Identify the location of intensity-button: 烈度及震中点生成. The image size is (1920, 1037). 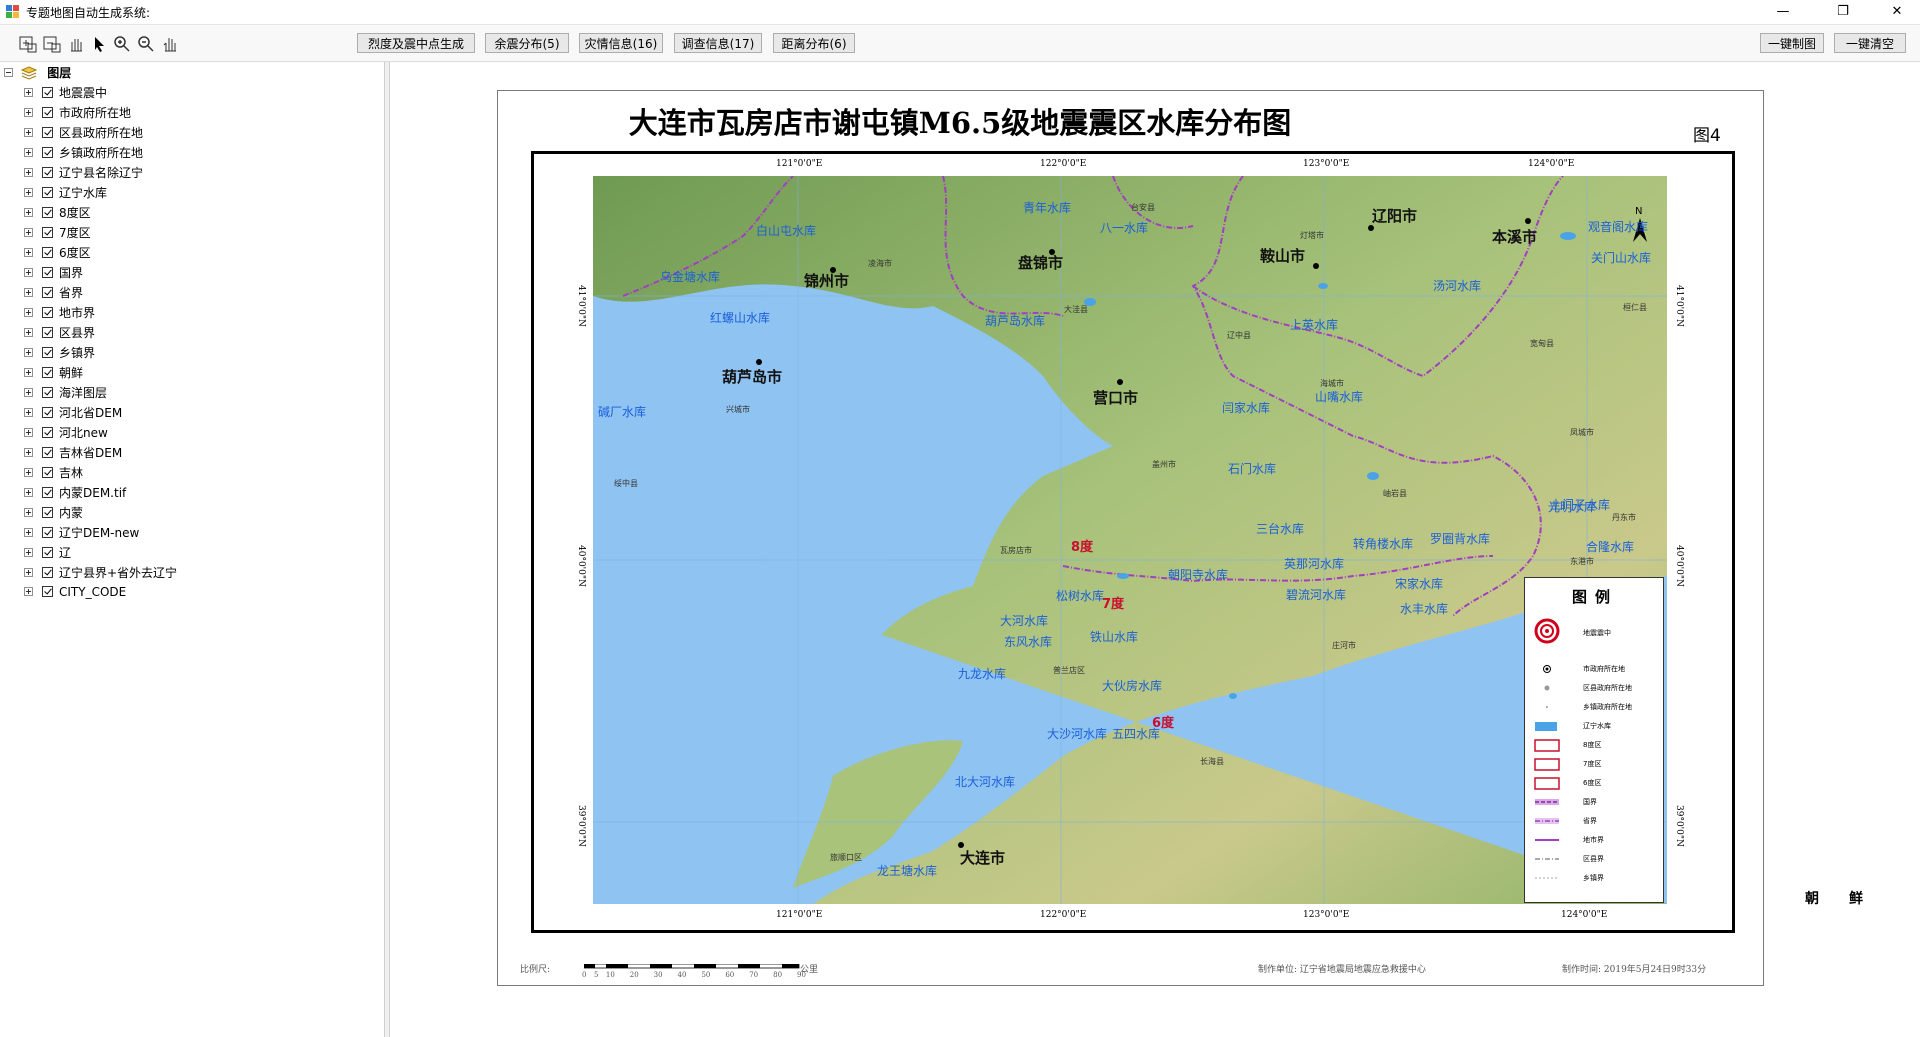
(416, 43).